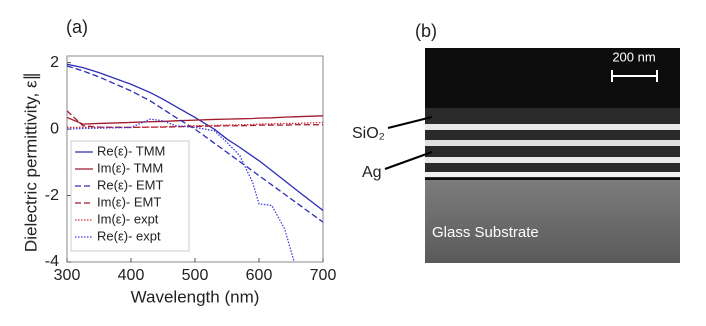 The image size is (706, 326). Describe the element at coordinates (633, 56) in the screenshot. I see `scale-label: 200 nm` at that location.